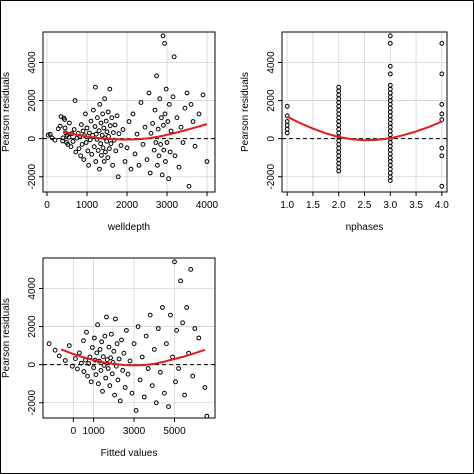 The height and width of the screenshot is (474, 474). What do you see at coordinates (129, 338) in the screenshot?
I see `plot-box` at bounding box center [129, 338].